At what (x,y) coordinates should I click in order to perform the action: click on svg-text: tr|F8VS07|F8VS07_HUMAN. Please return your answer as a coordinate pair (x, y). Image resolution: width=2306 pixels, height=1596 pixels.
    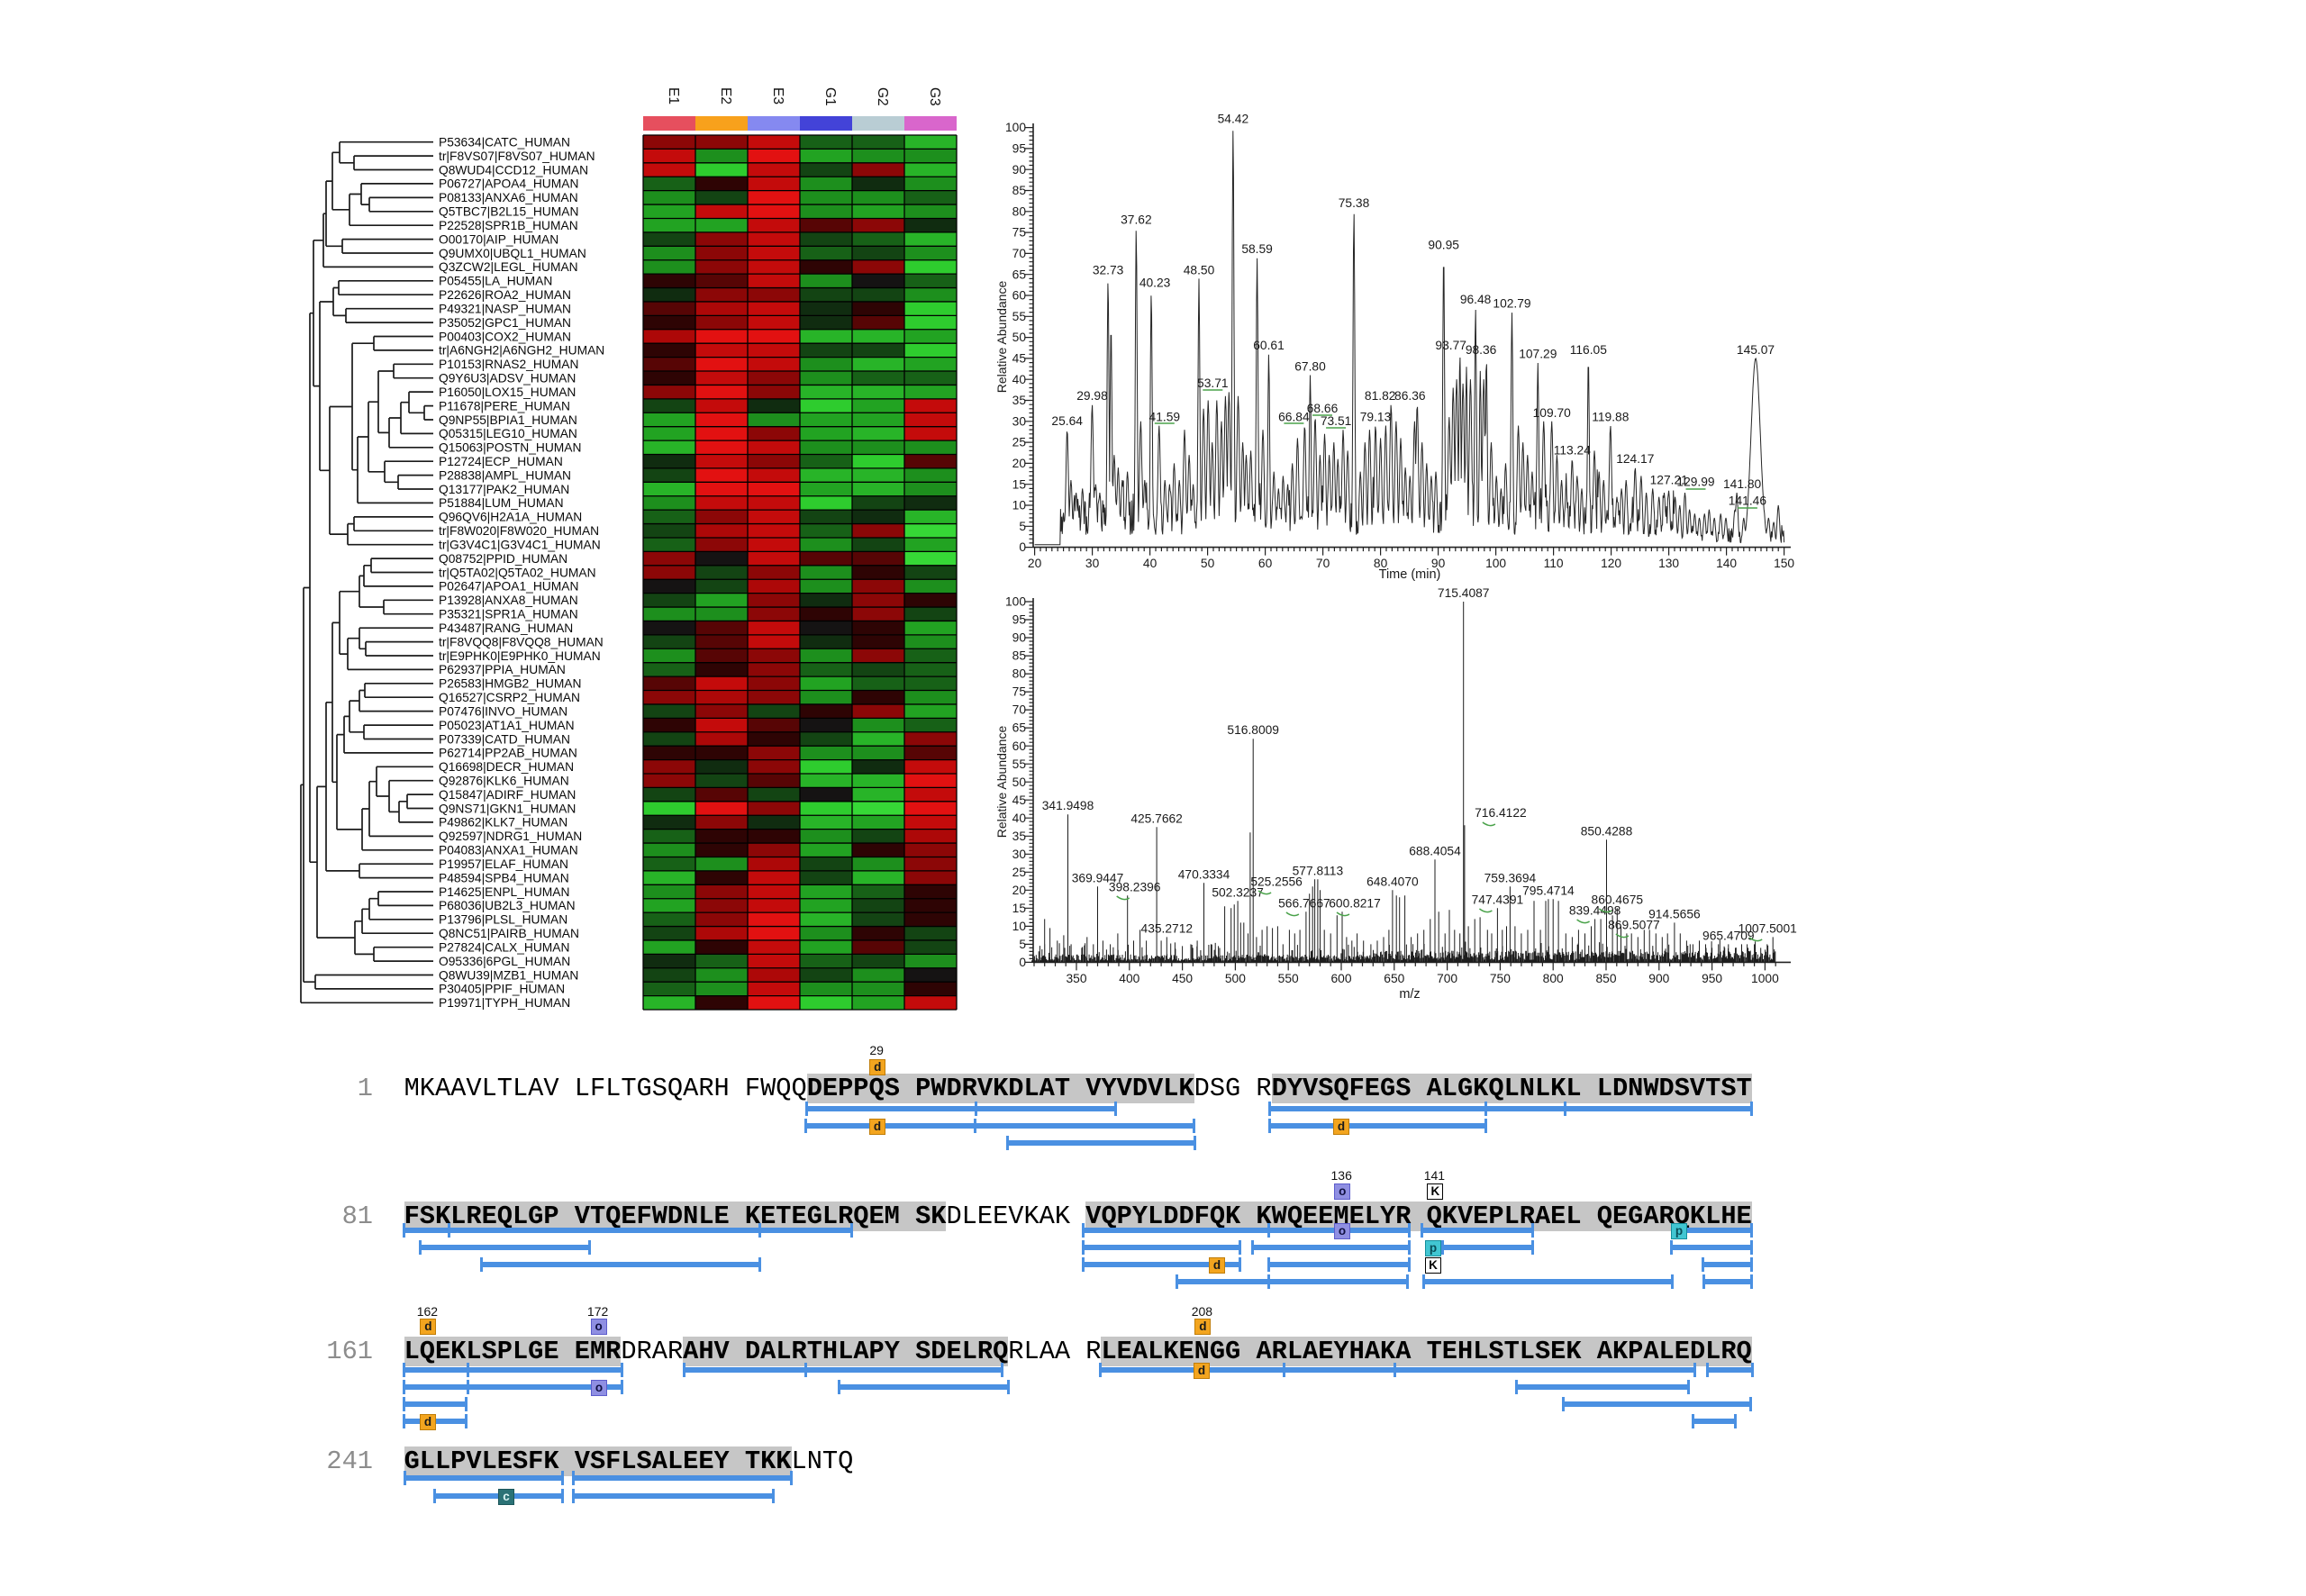
    Looking at the image, I should click on (517, 156).